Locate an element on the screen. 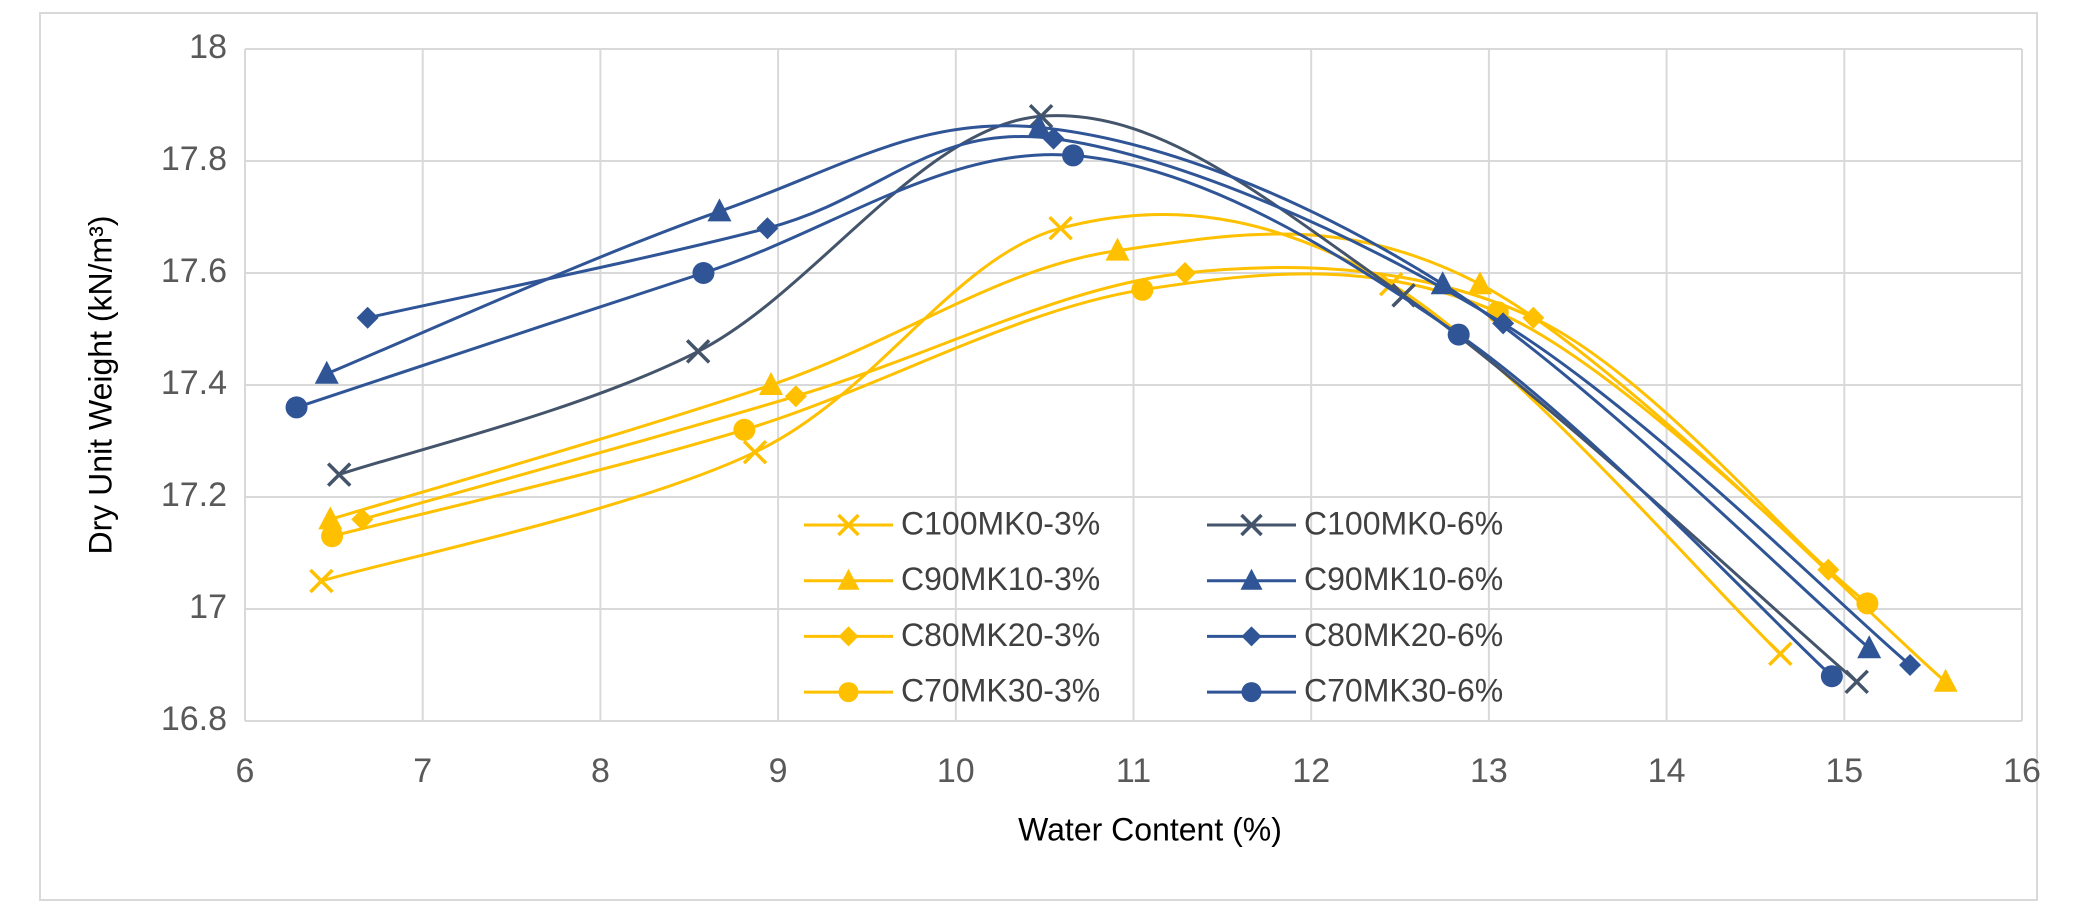  legend-label: C90MK10-3% is located at coordinates (1000, 579).